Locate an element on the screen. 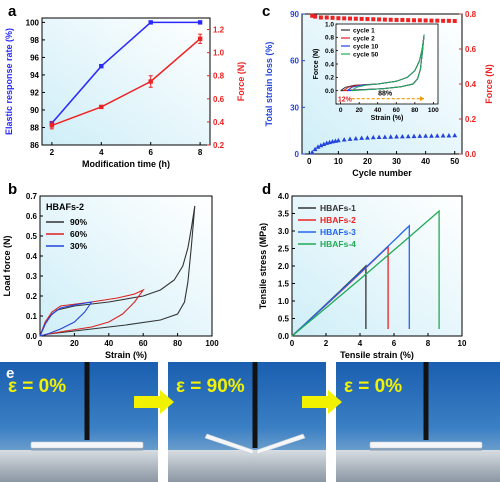  a-xtick-label: 8 is located at coordinates (200, 152).